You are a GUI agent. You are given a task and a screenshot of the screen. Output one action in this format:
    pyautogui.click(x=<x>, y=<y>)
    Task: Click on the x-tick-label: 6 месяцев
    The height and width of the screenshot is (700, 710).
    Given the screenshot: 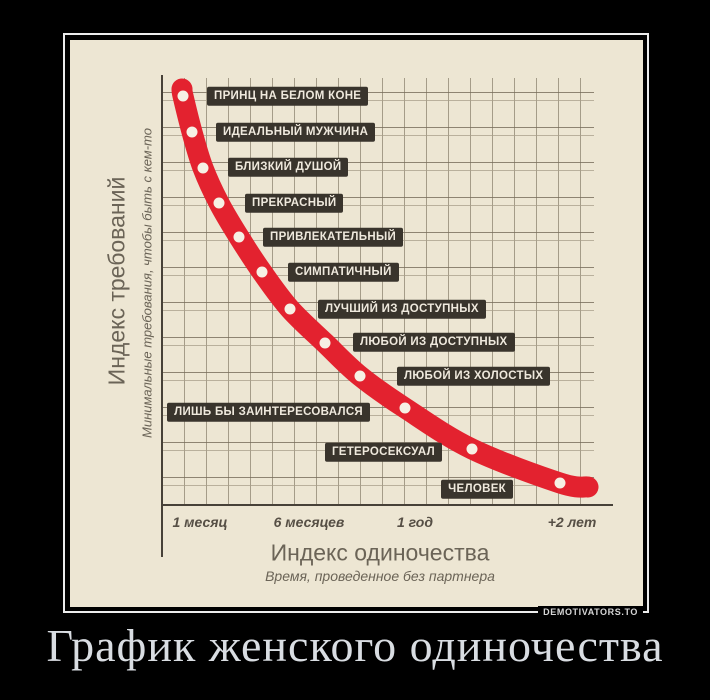 What is the action you would take?
    pyautogui.click(x=309, y=522)
    